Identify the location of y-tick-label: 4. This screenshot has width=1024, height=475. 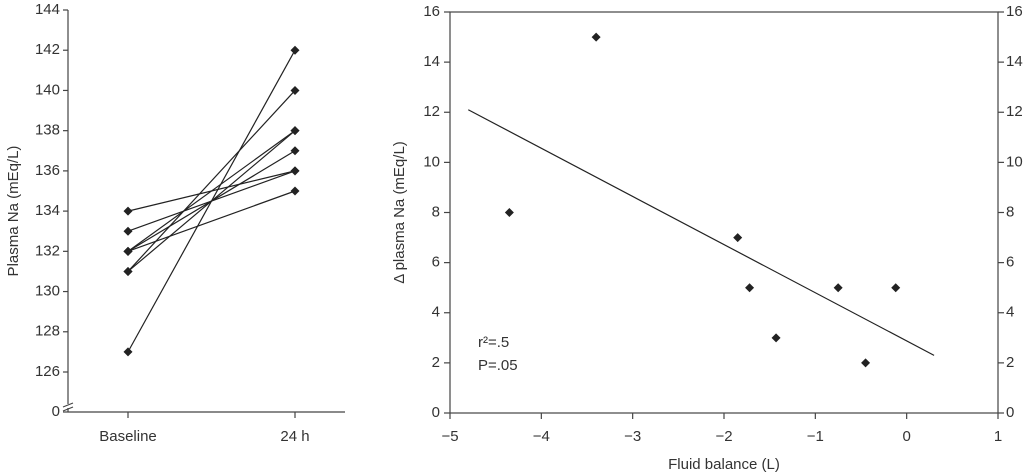
(436, 312).